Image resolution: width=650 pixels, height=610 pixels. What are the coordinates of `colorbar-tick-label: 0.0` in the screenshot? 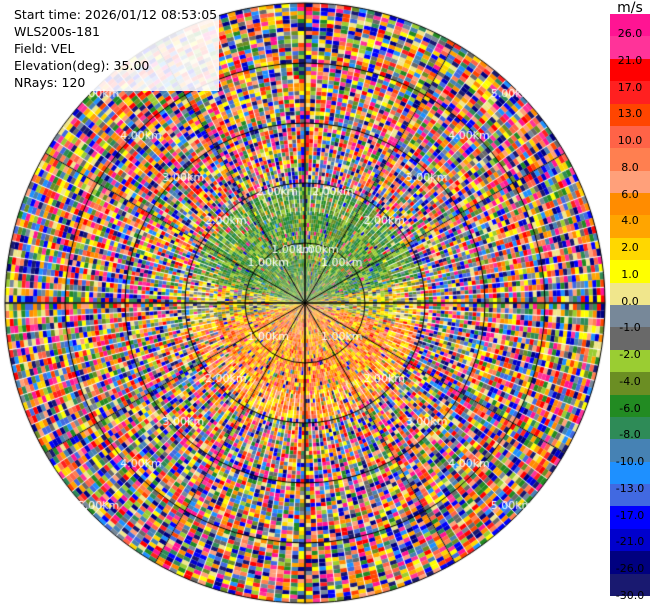 It's located at (630, 301).